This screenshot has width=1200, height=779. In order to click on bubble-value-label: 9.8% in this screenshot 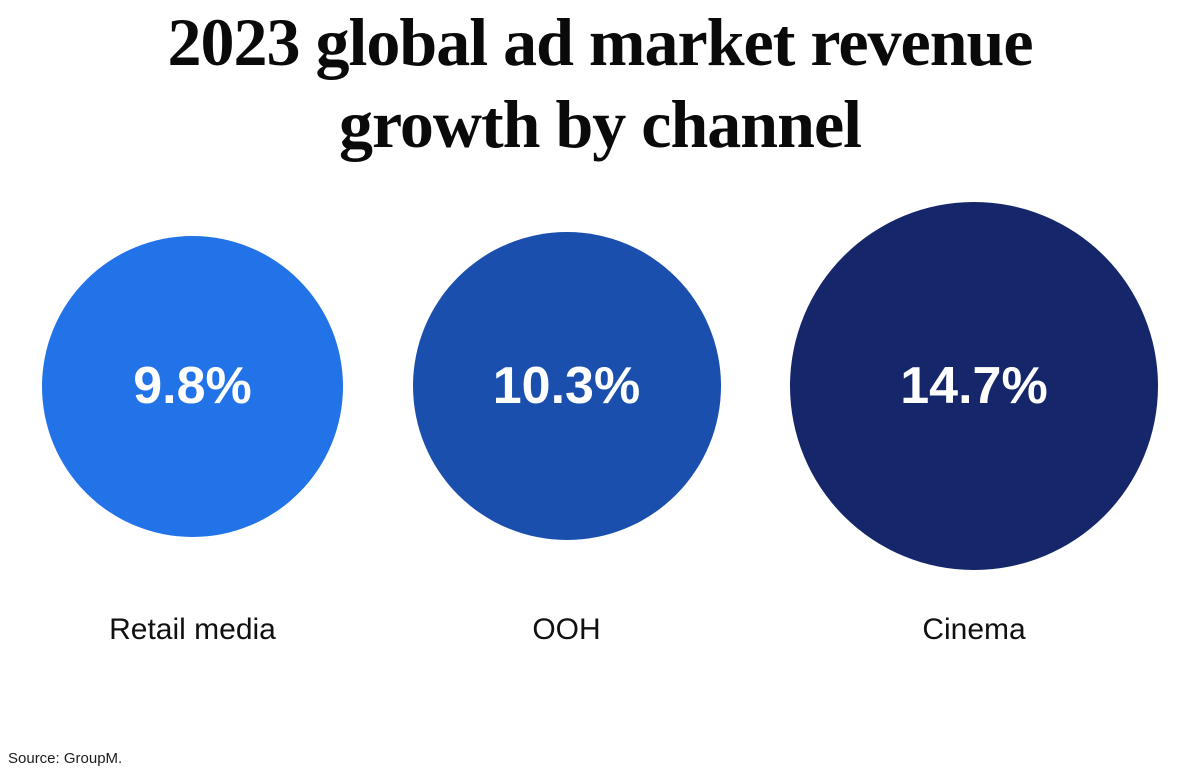, I will do `click(192, 386)`.